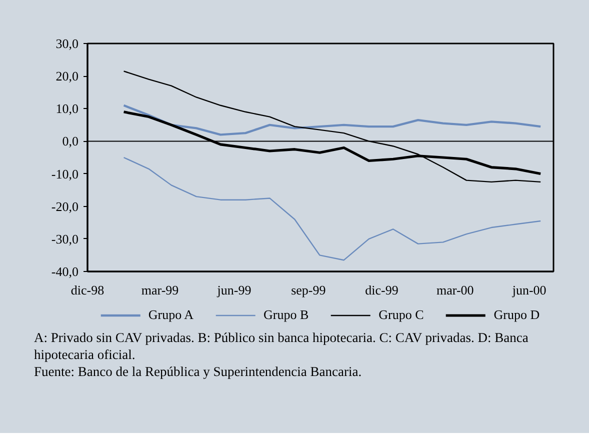 Image resolution: width=589 pixels, height=443 pixels. I want to click on x-tick-label: jun-99, so click(234, 290).